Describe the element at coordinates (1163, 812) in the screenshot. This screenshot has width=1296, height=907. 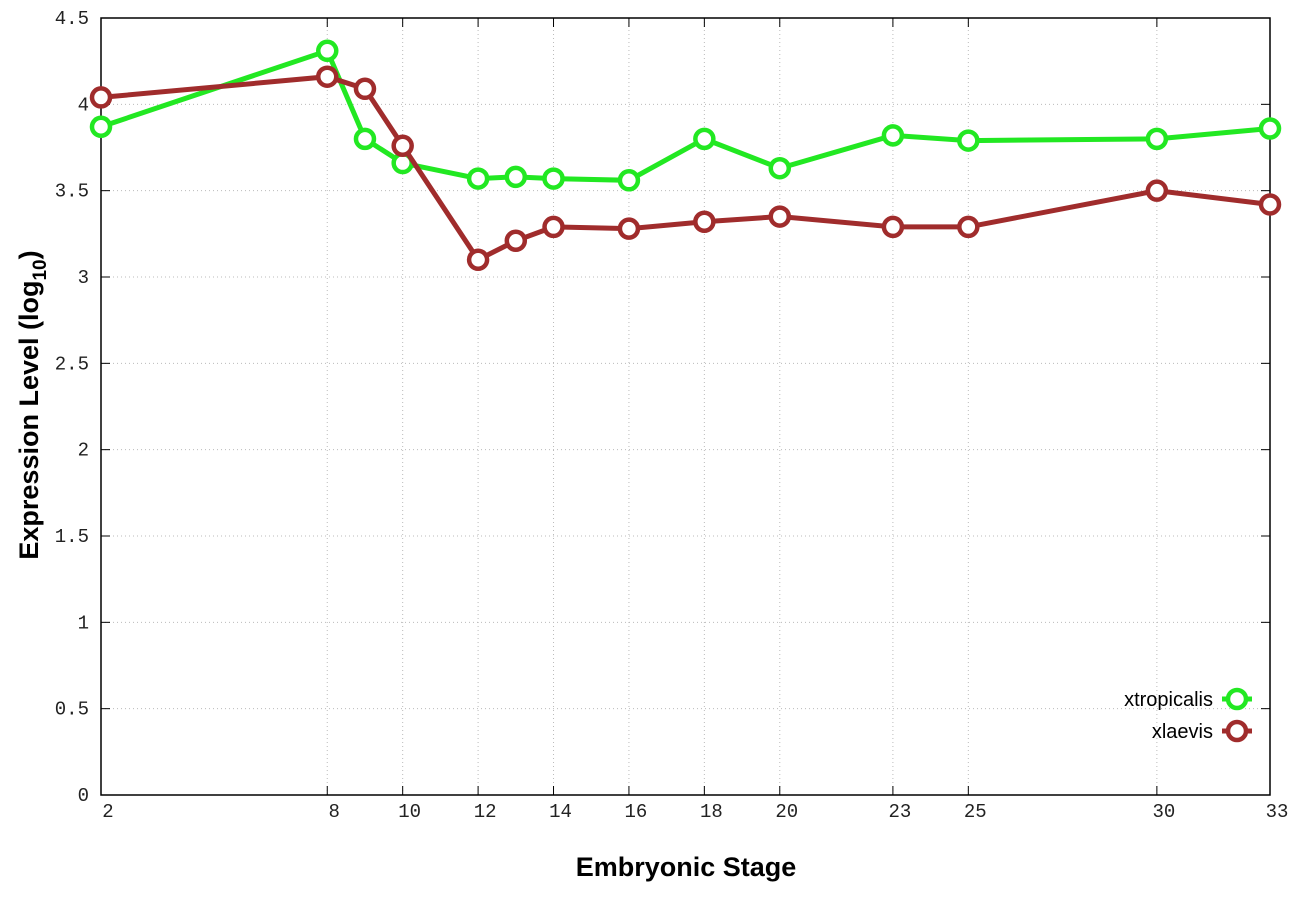
I see `x-tick-label: 30` at that location.